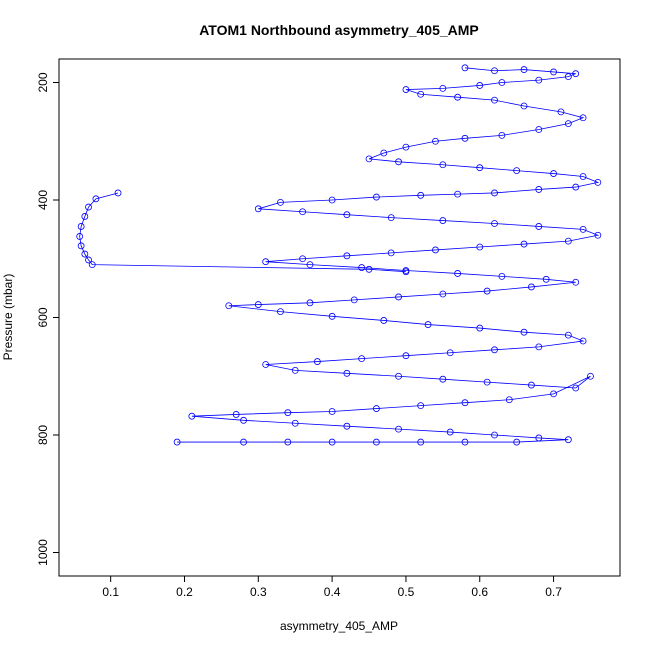  I want to click on y-tick-label: 600, so click(43, 317).